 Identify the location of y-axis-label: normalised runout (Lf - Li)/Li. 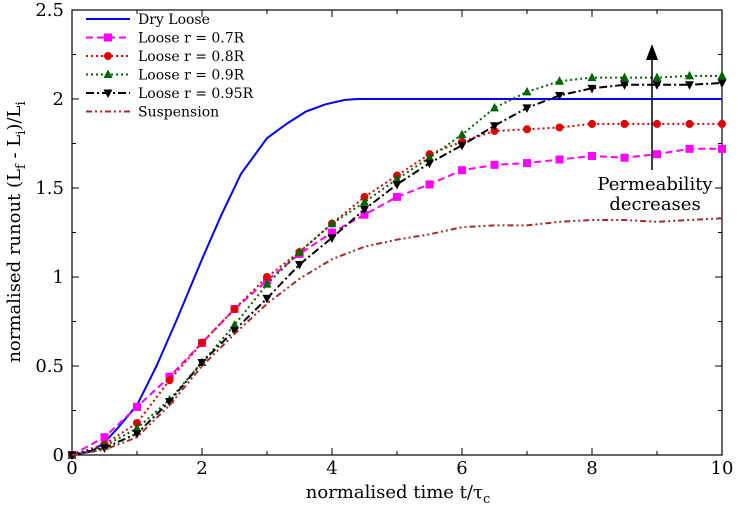
(16, 231).